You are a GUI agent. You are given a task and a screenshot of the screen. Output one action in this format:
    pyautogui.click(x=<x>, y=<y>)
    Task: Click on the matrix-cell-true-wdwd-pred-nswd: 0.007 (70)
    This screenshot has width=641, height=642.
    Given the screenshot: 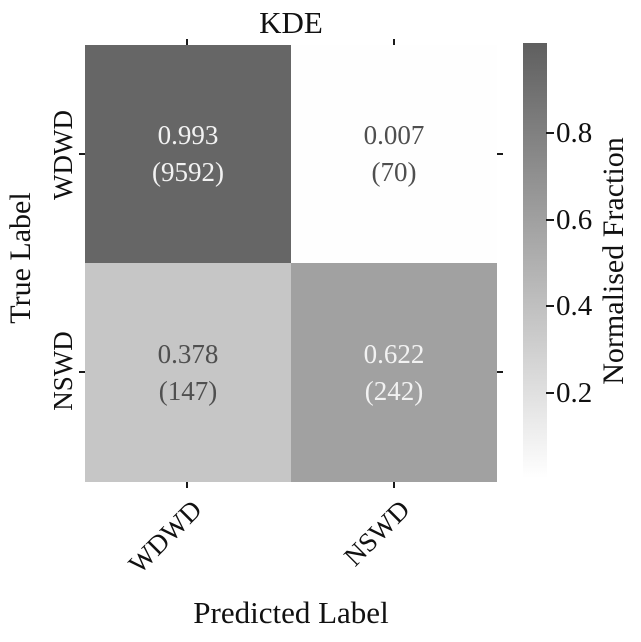 What is the action you would take?
    pyautogui.click(x=394, y=154)
    